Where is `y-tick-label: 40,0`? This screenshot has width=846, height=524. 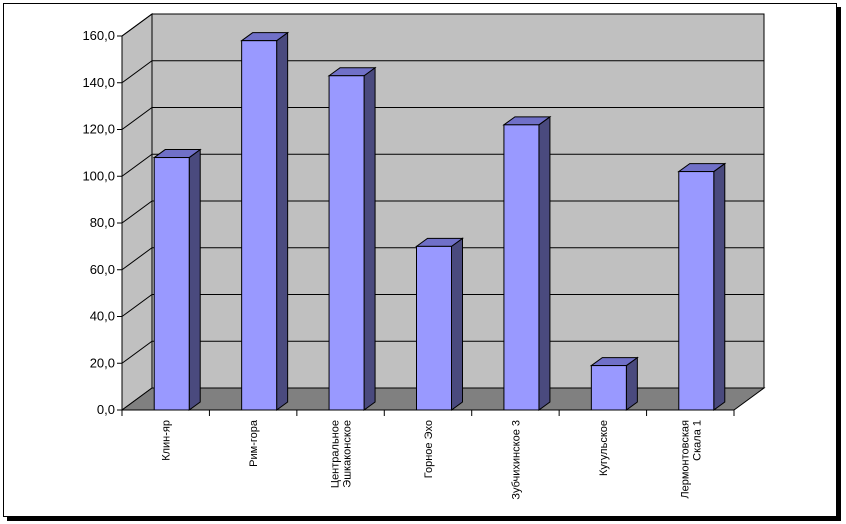 y-tick-label: 40,0 is located at coordinates (102, 316).